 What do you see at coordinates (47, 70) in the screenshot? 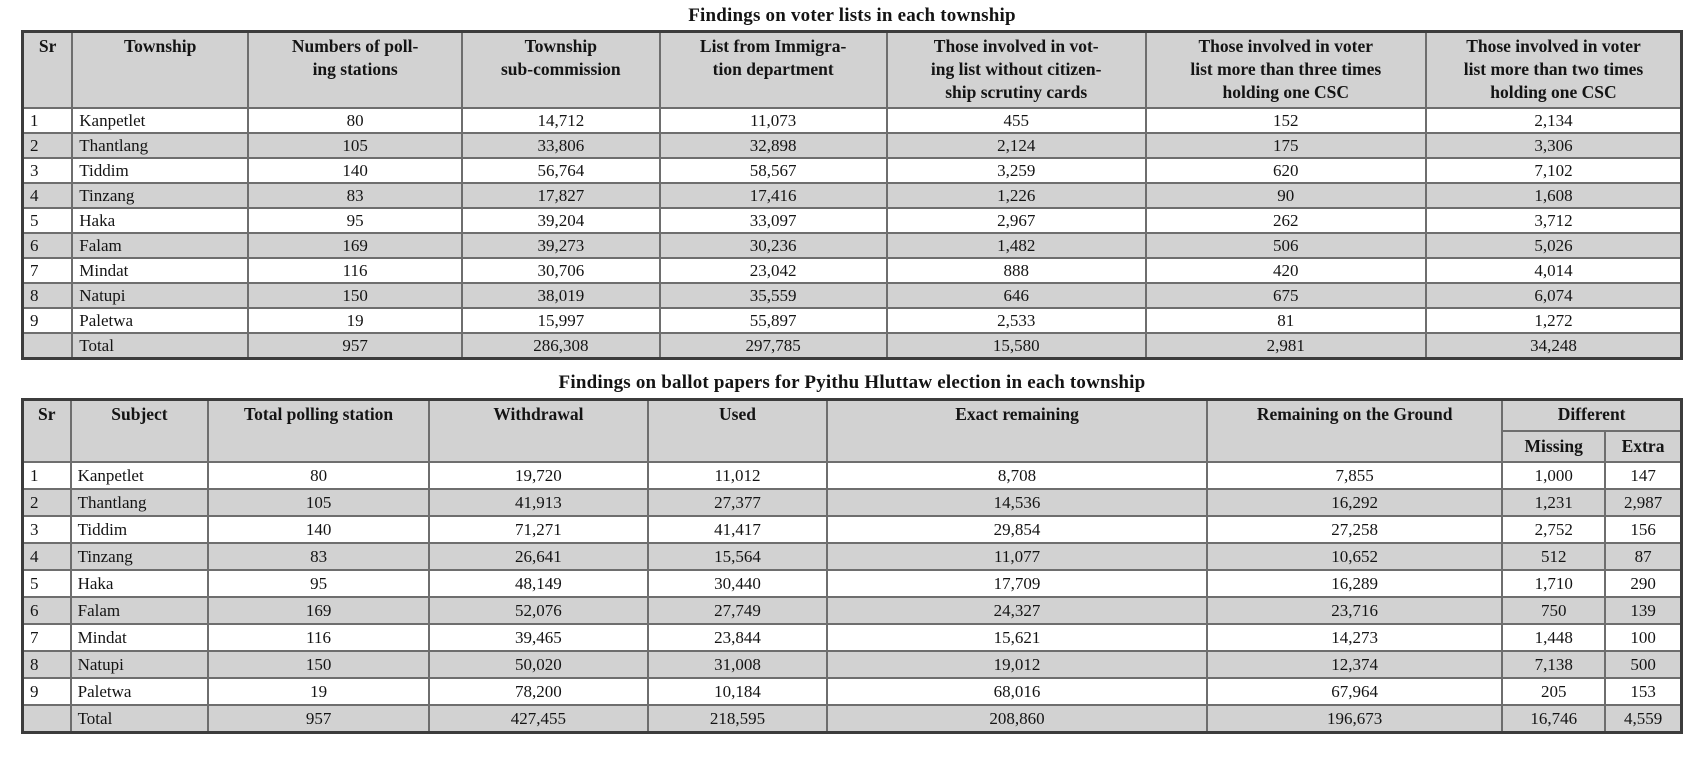
I see `col-header-sr: Sr` at bounding box center [47, 70].